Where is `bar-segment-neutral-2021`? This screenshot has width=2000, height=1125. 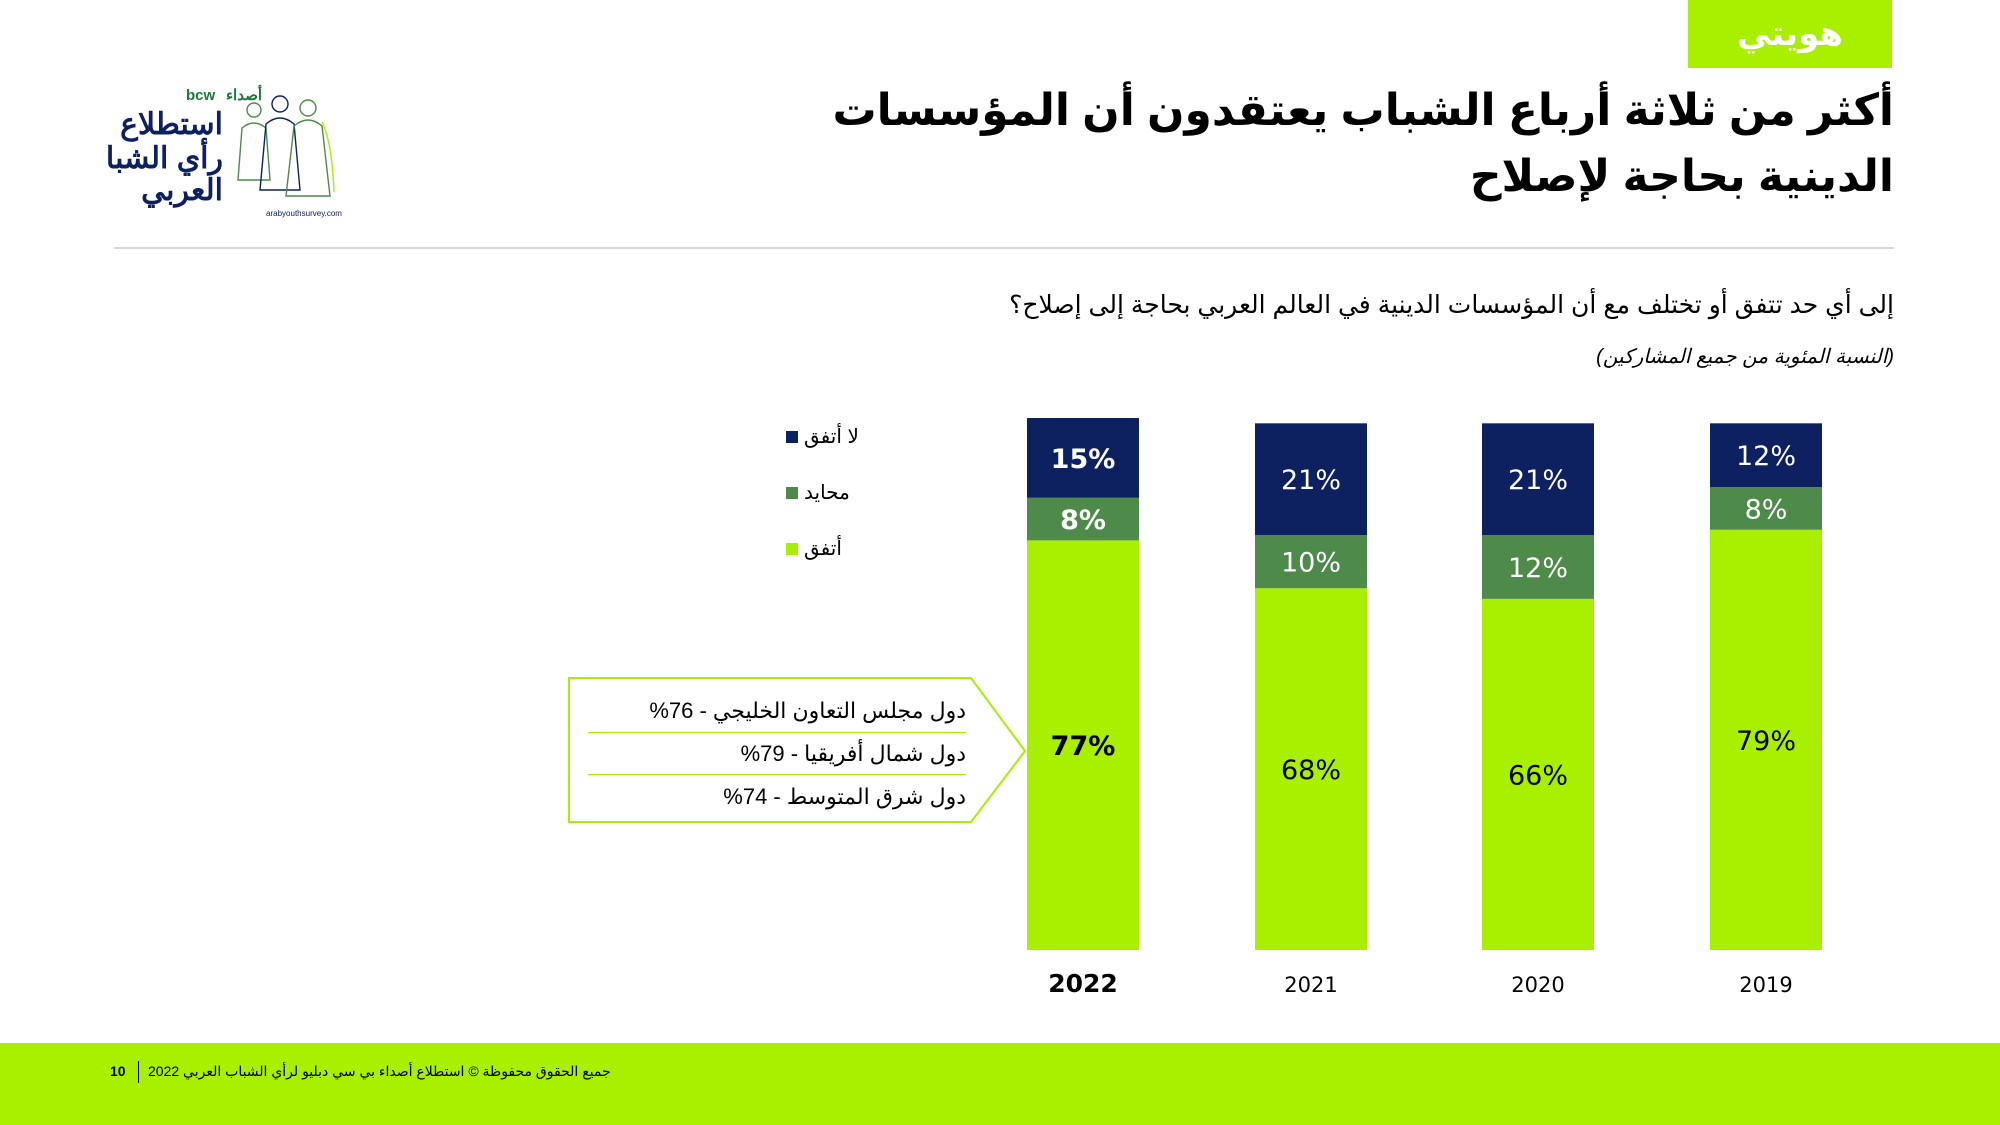 bar-segment-neutral-2021 is located at coordinates (1311, 562).